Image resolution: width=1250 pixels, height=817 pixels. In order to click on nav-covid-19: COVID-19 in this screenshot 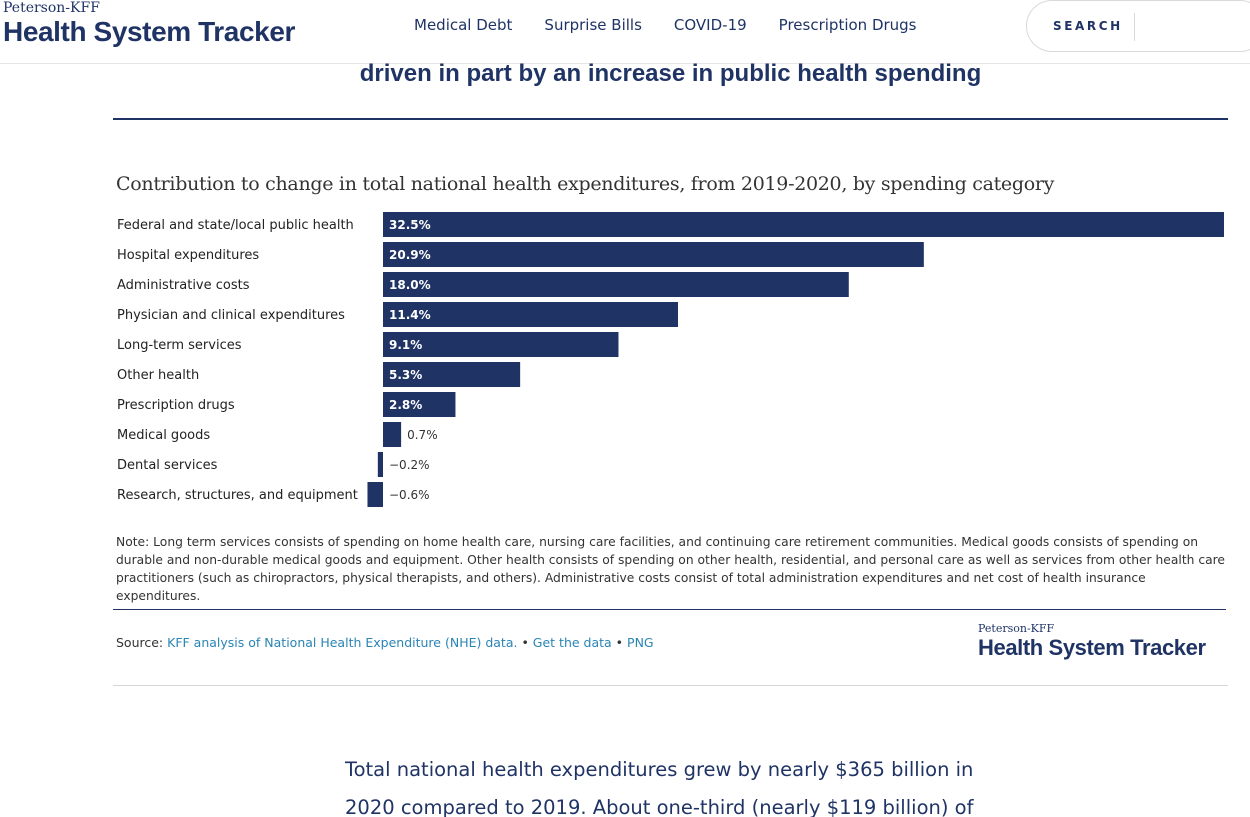, I will do `click(710, 25)`.